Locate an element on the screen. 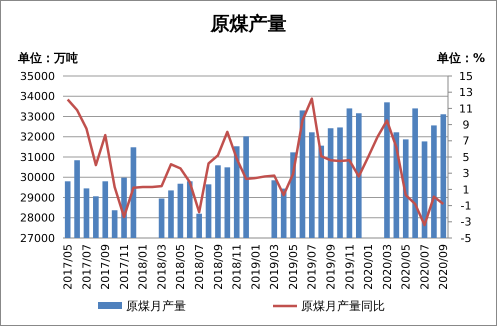 Image resolution: width=497 pixels, height=326 pixels. x-tick-label: 2020/05 is located at coordinates (406, 267).